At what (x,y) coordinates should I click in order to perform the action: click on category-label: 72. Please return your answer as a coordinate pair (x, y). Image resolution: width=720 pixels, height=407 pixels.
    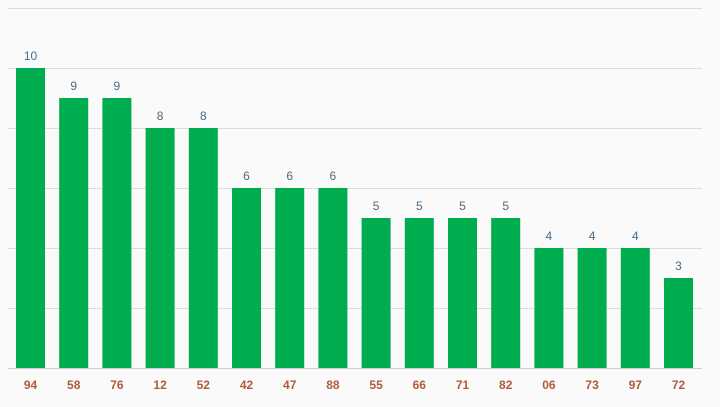
    Looking at the image, I should click on (679, 385).